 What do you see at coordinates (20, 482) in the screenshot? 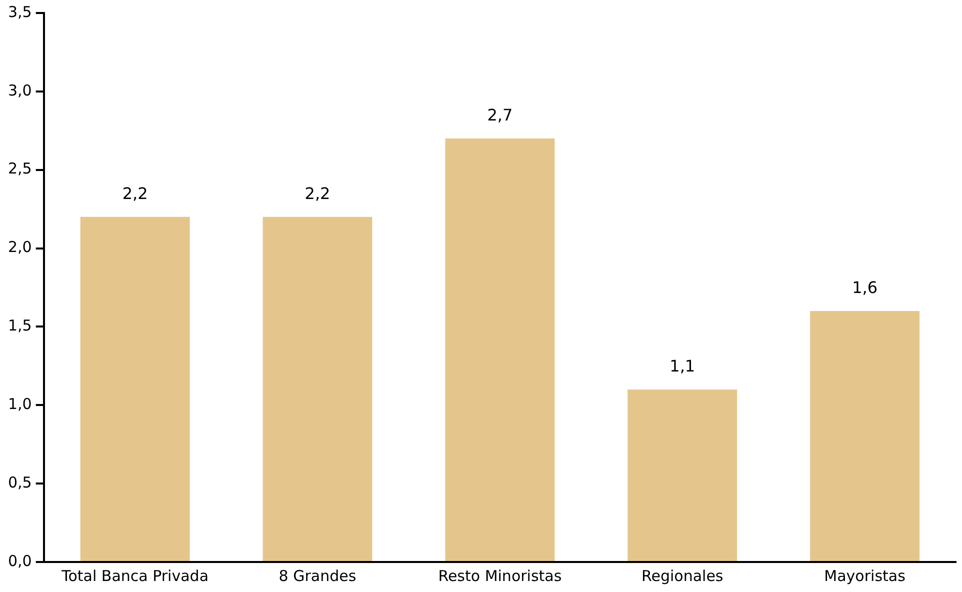
I see `y-tick-label: 0,5` at bounding box center [20, 482].